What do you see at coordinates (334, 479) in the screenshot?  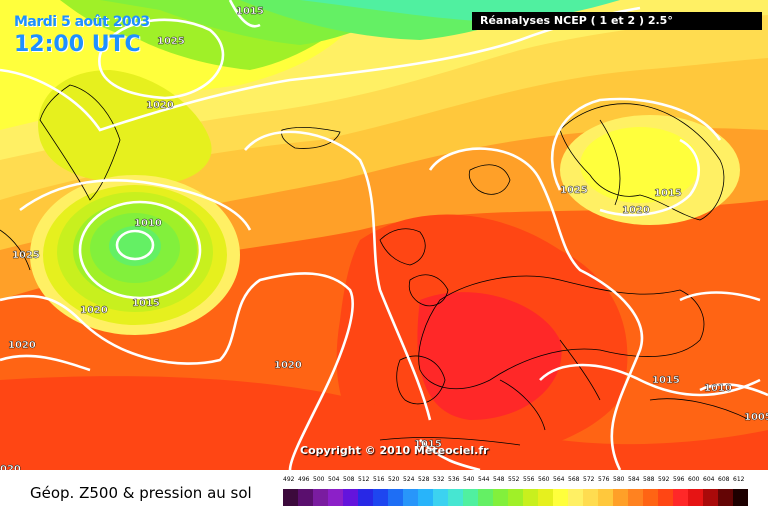 I see `scale-tick-label: 504` at bounding box center [334, 479].